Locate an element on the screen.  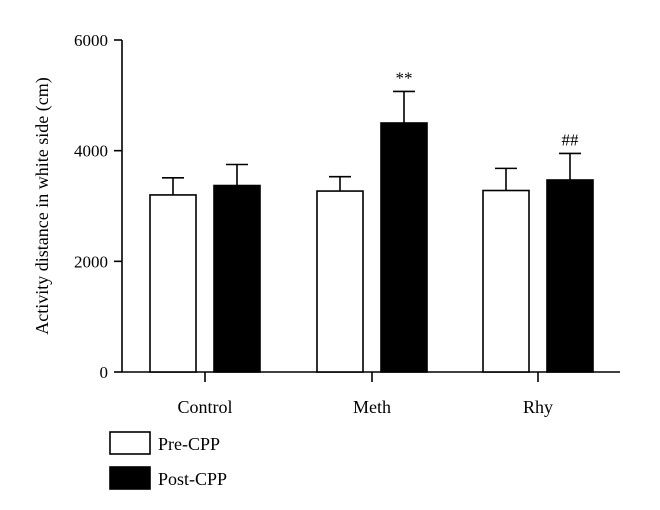
significance-marker: ## is located at coordinates (571, 139).